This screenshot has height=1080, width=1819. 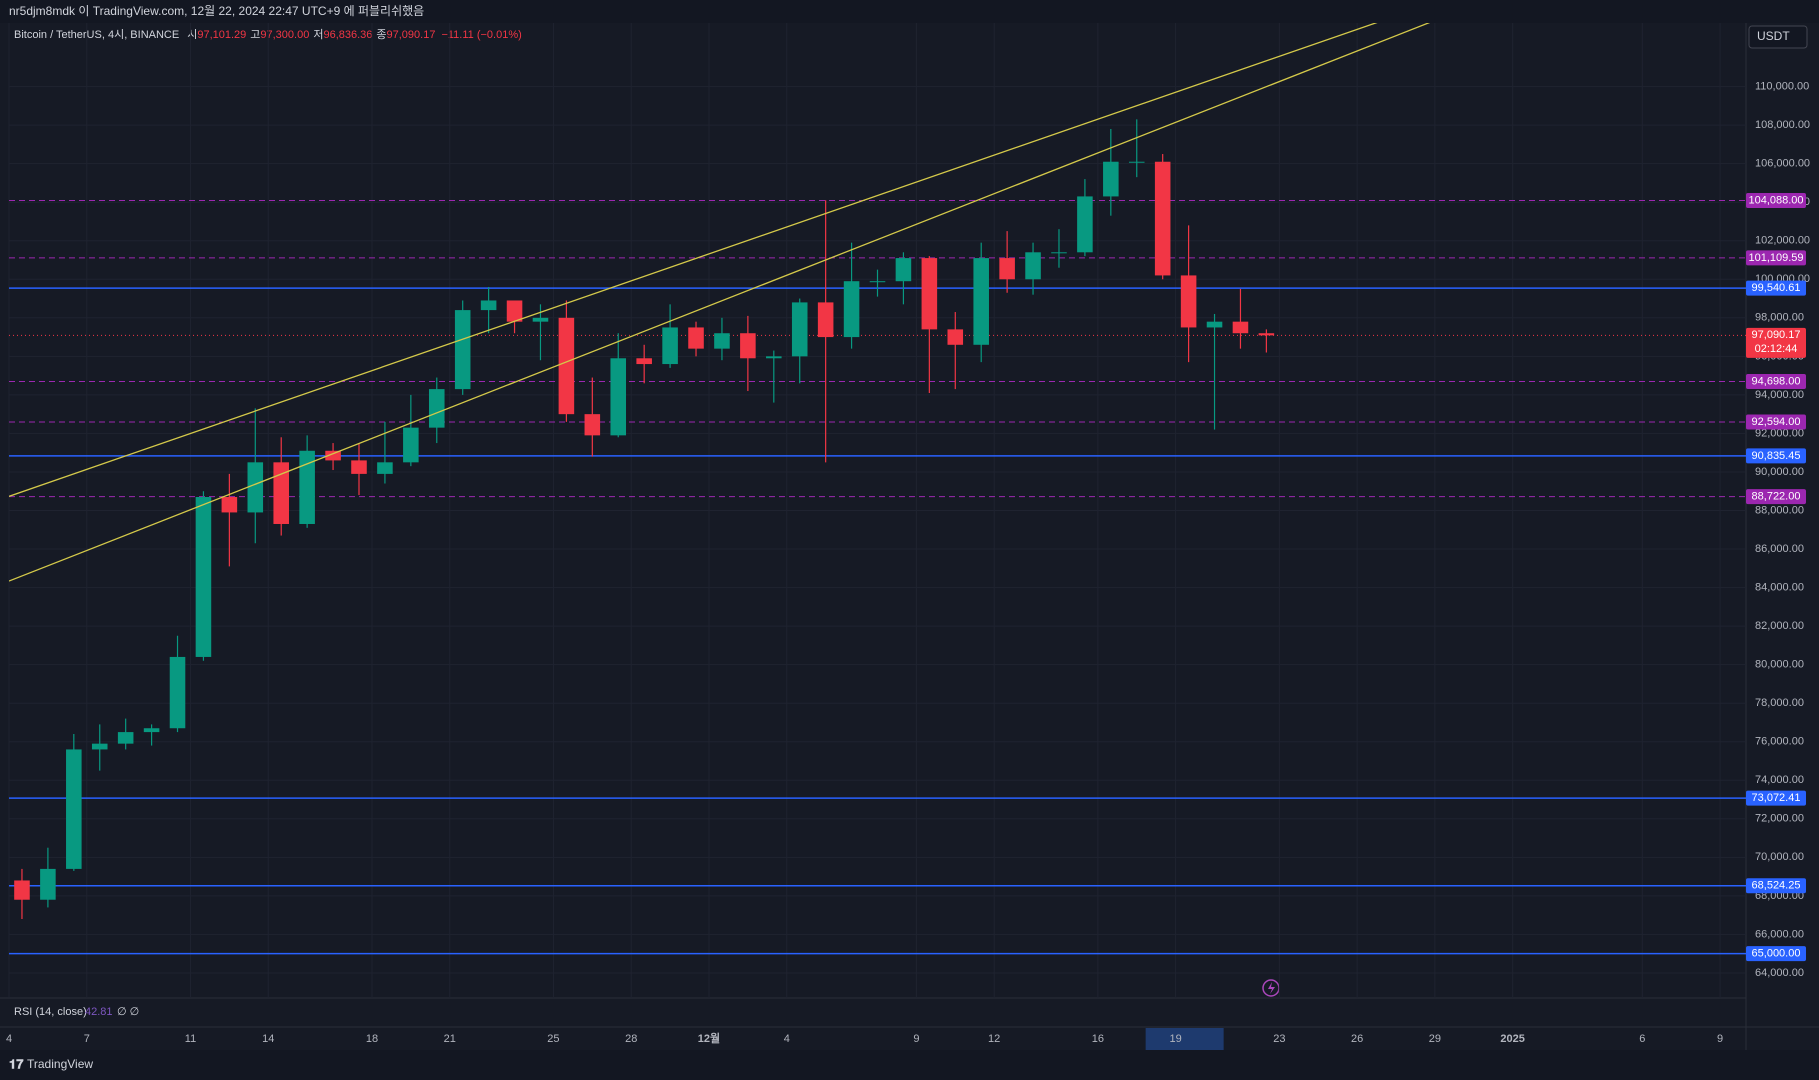 I want to click on header-bar, so click(x=909, y=11).